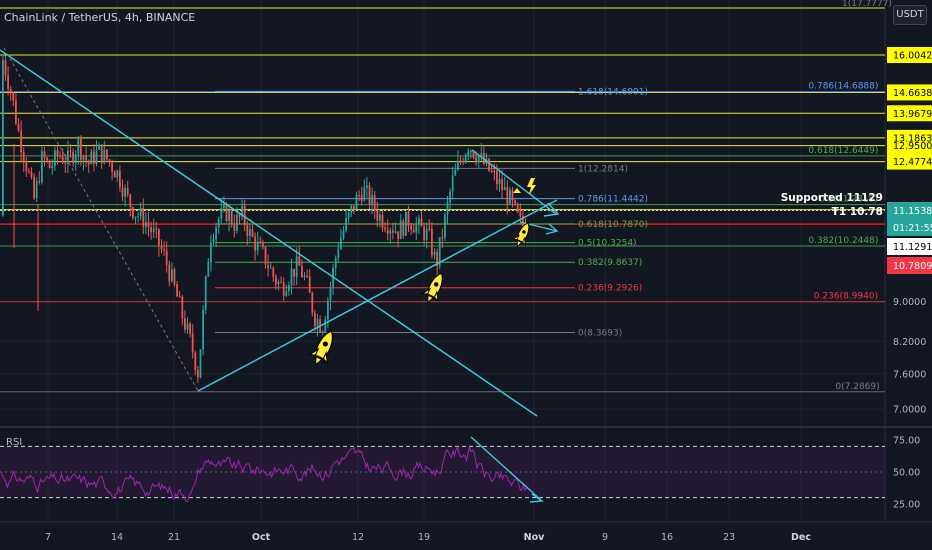  Describe the element at coordinates (912, 228) in the screenshot. I see `price-marker: 01:21:55` at that location.